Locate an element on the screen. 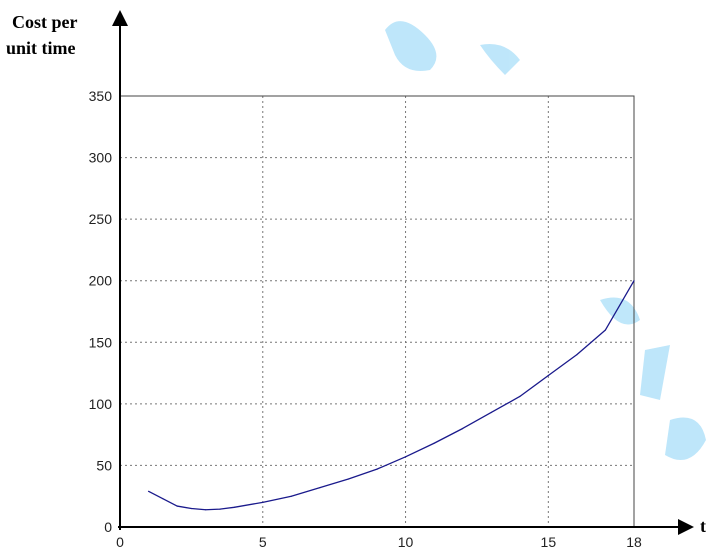  y-tick-label: 350 is located at coordinates (101, 96).